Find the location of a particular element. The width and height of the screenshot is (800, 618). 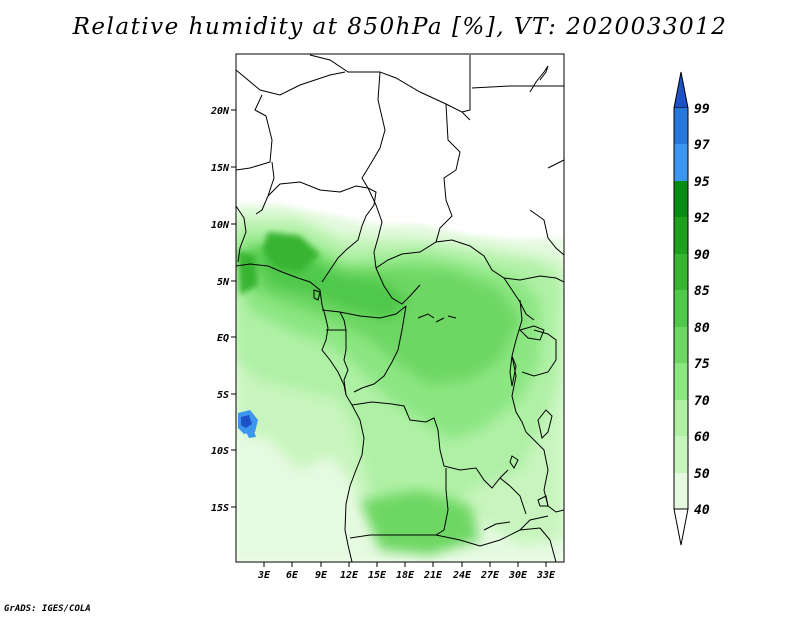

humidity-85-area-west is located at coordinates (248, 272).